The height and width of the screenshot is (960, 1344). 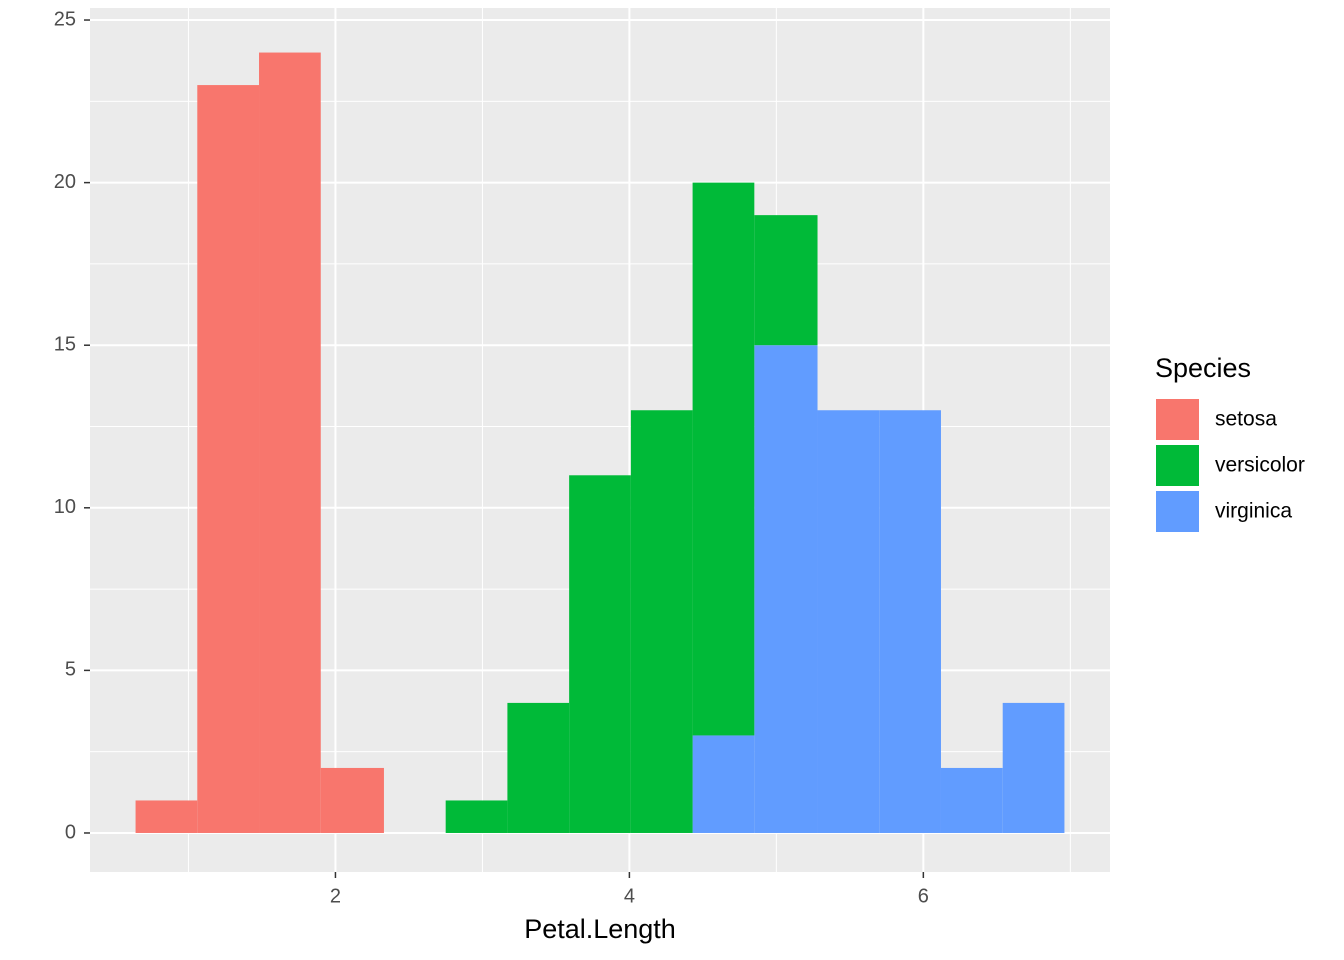 What do you see at coordinates (923, 896) in the screenshot?
I see `x-tick-label: 6` at bounding box center [923, 896].